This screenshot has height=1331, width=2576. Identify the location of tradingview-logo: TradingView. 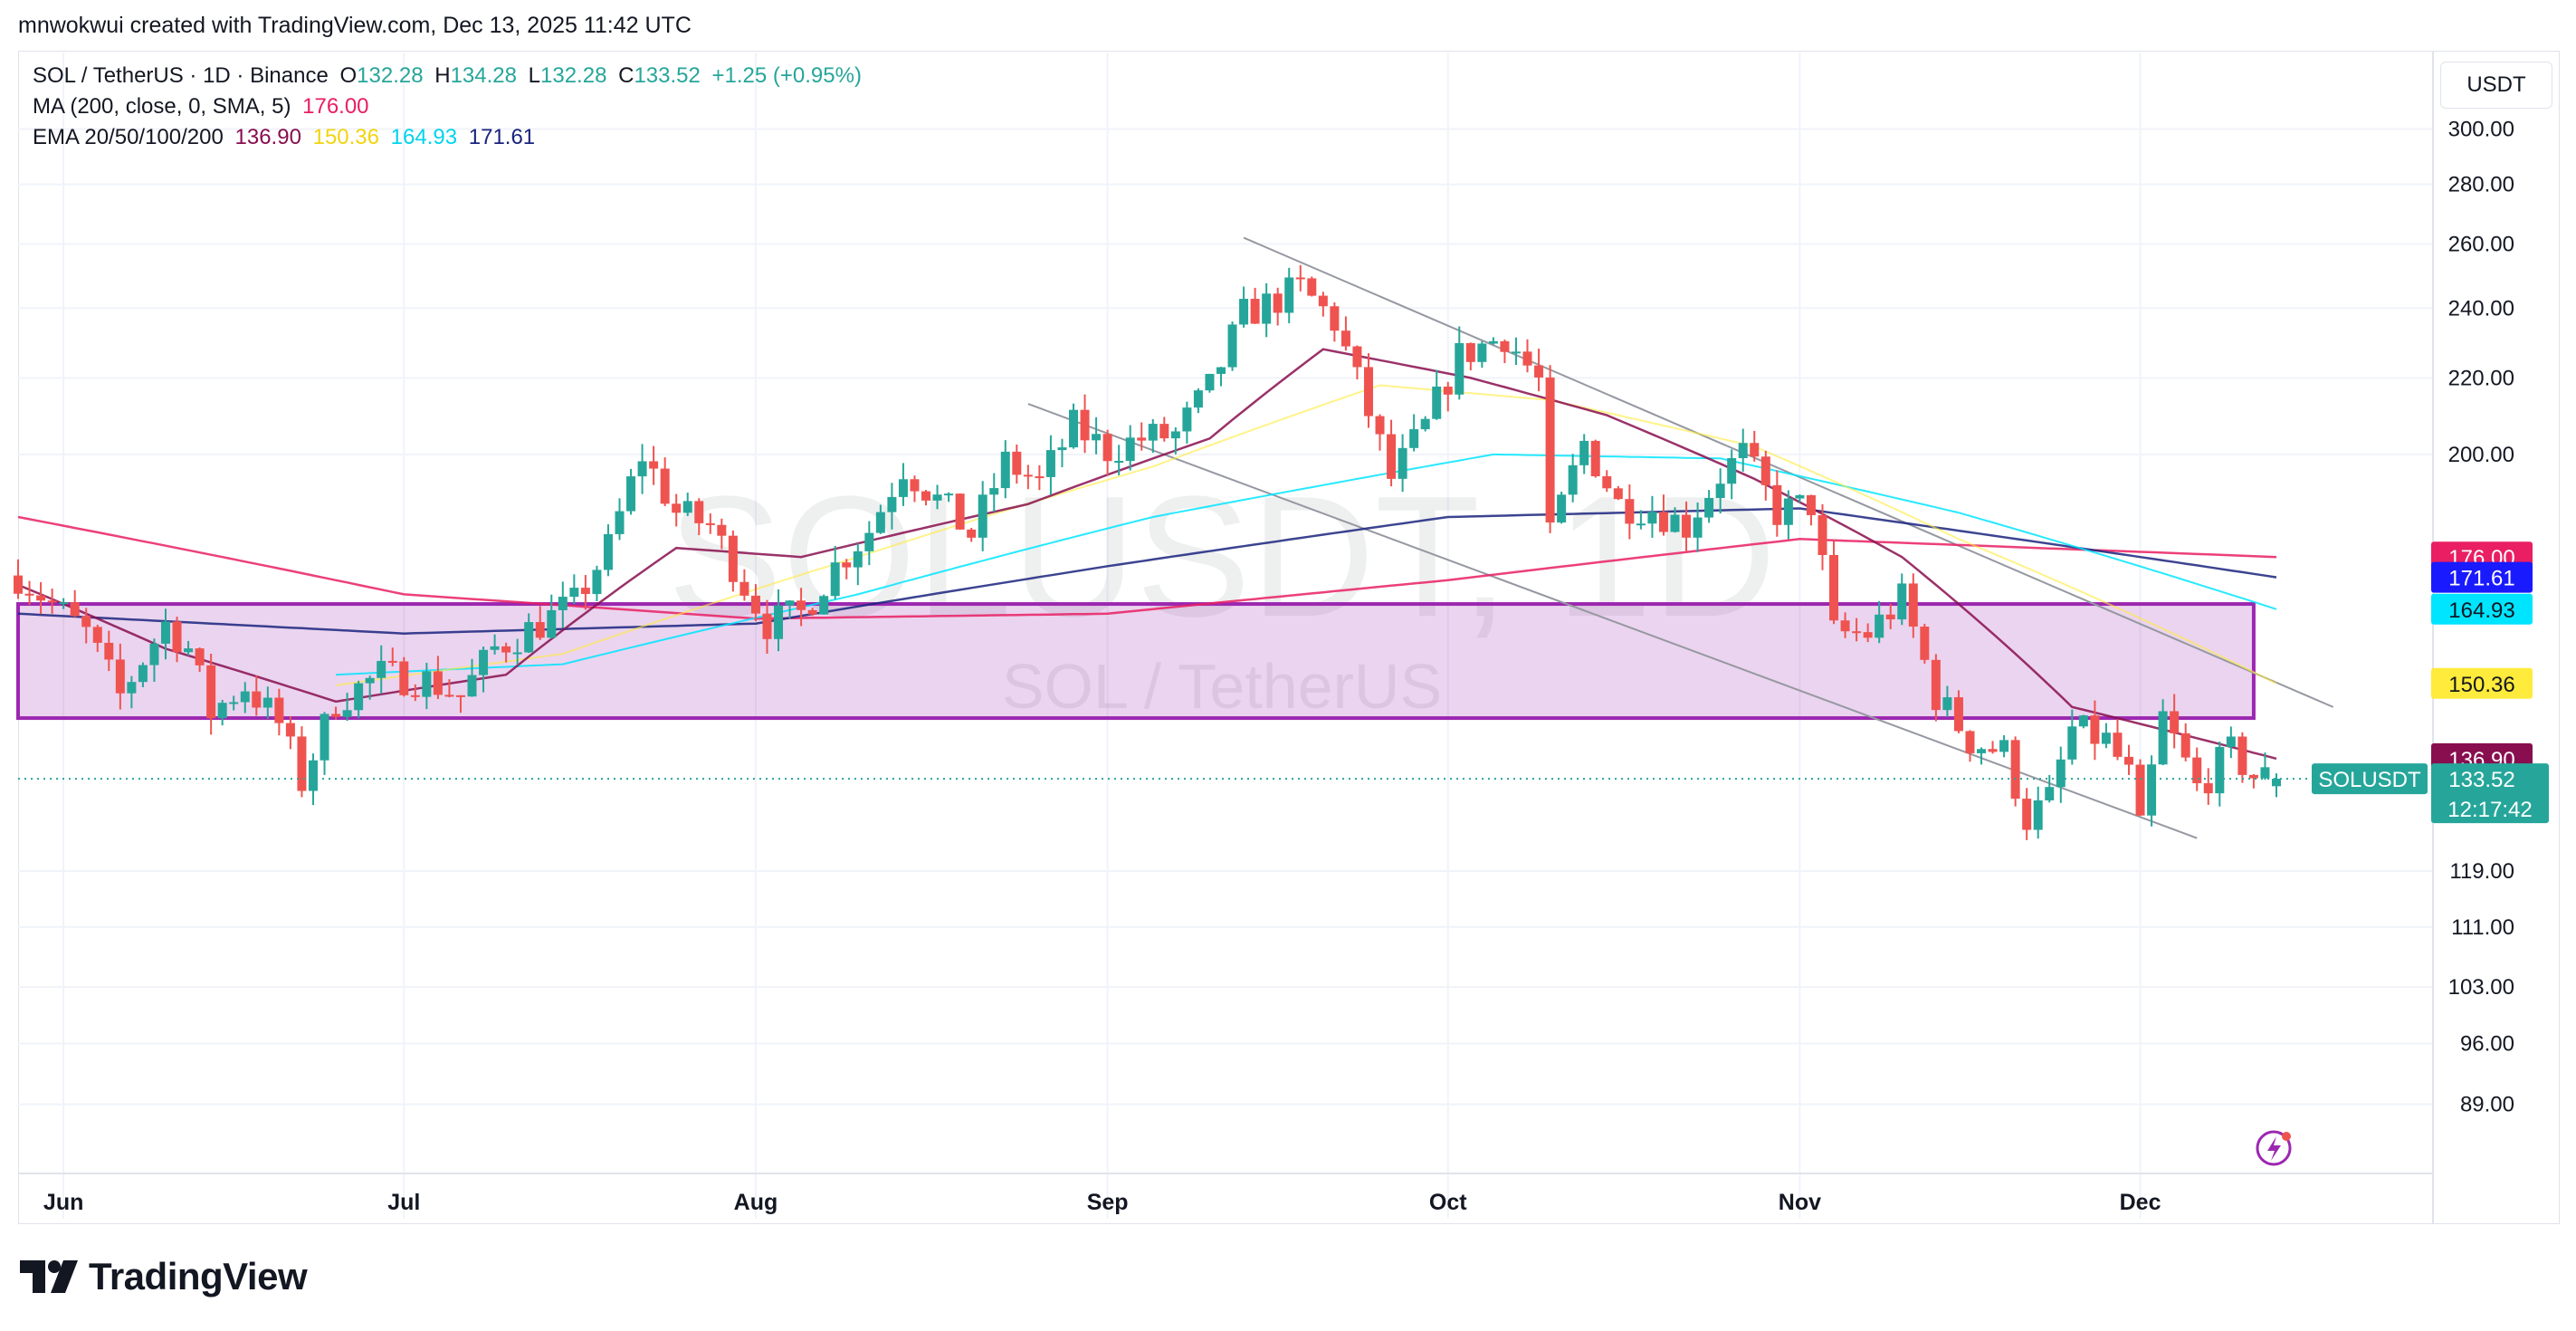
(164, 1276).